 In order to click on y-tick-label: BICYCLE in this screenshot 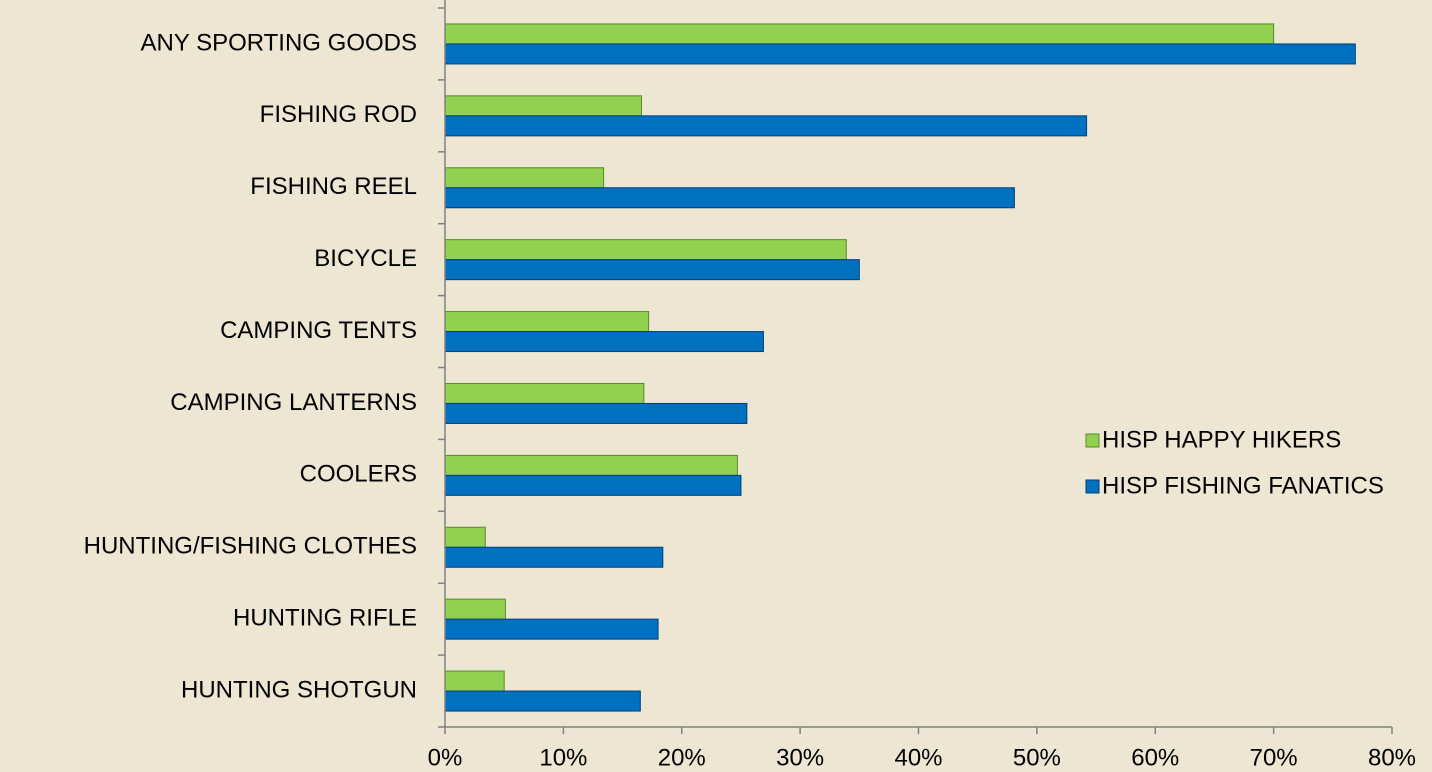, I will do `click(365, 258)`.